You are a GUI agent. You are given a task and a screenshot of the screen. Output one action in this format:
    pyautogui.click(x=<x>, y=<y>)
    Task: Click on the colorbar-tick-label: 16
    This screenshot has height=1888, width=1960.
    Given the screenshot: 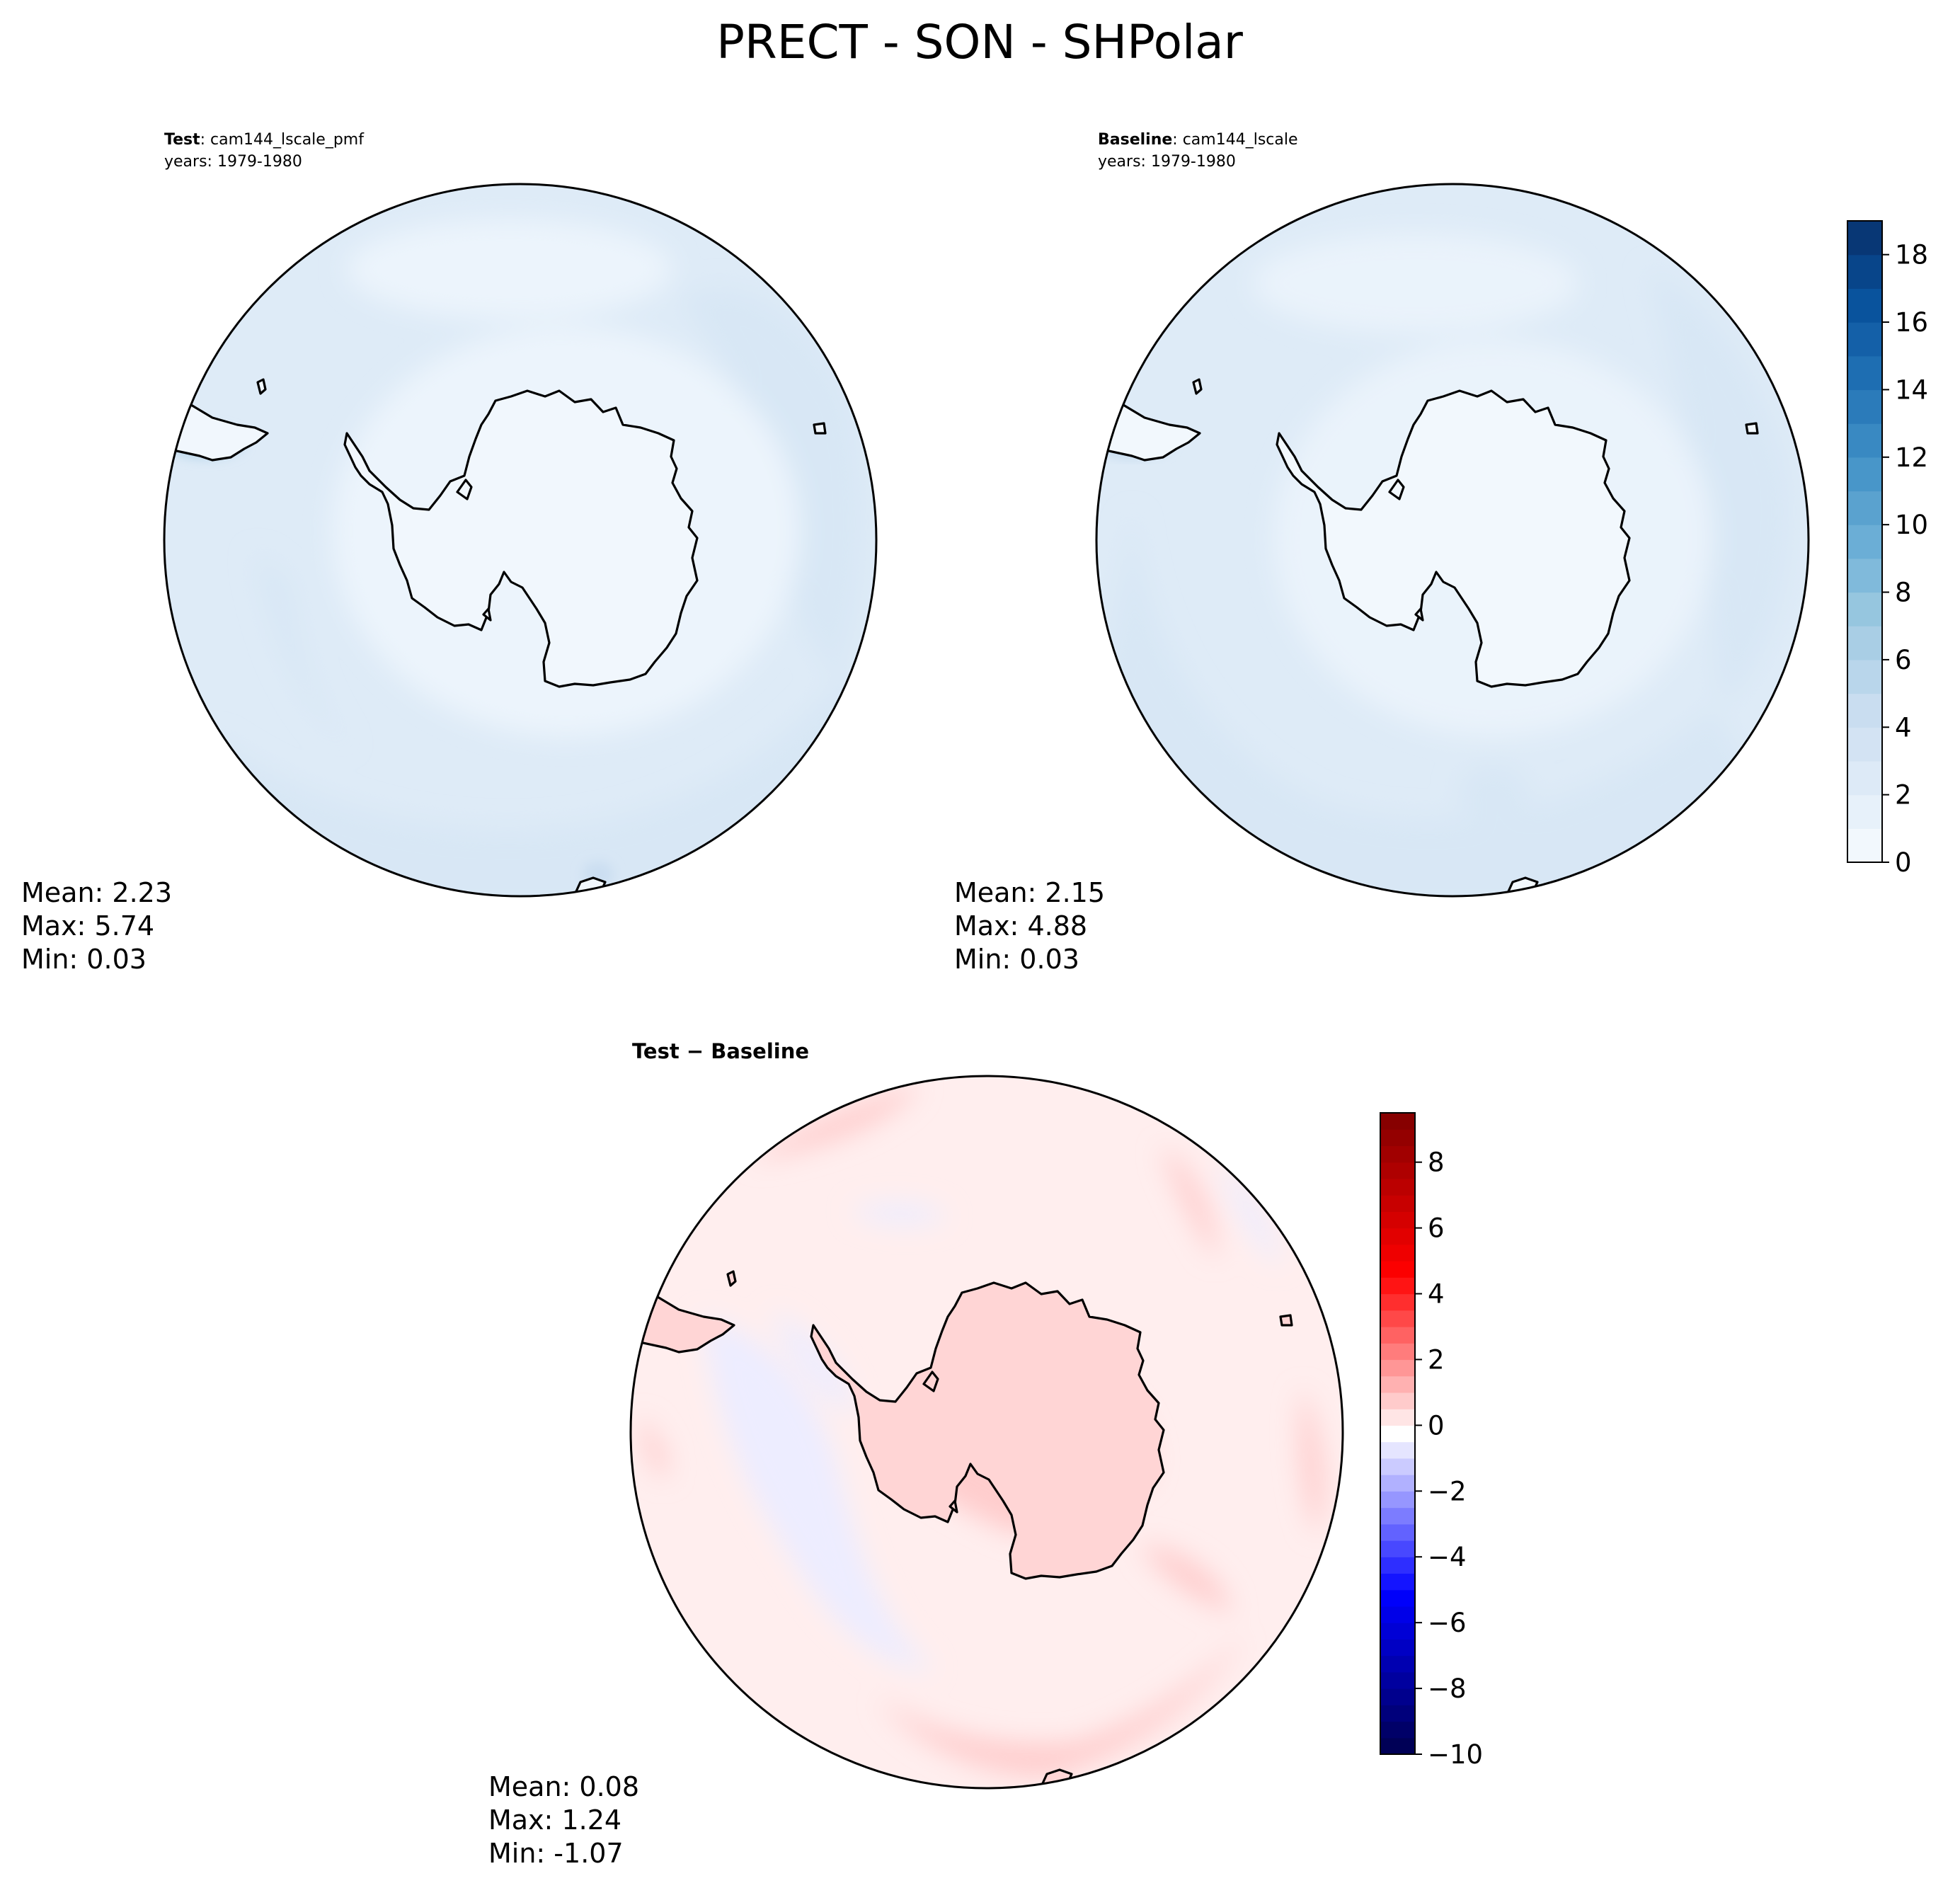 What is the action you would take?
    pyautogui.click(x=1911, y=322)
    